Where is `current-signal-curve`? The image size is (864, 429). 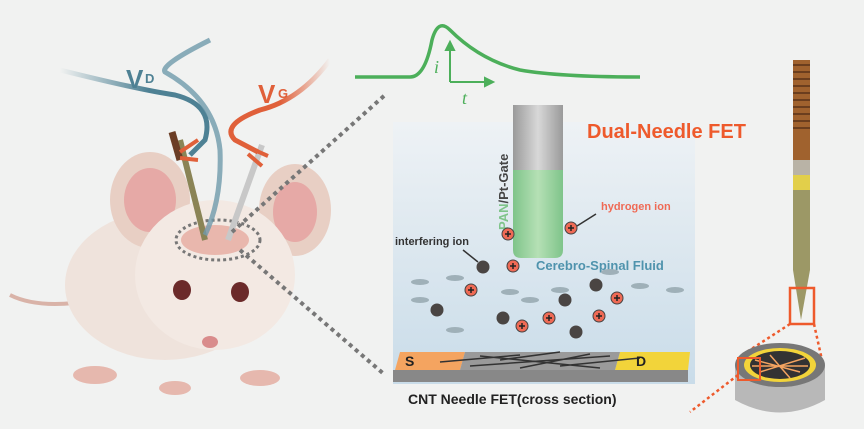
current-signal-curve is located at coordinates (498, 51).